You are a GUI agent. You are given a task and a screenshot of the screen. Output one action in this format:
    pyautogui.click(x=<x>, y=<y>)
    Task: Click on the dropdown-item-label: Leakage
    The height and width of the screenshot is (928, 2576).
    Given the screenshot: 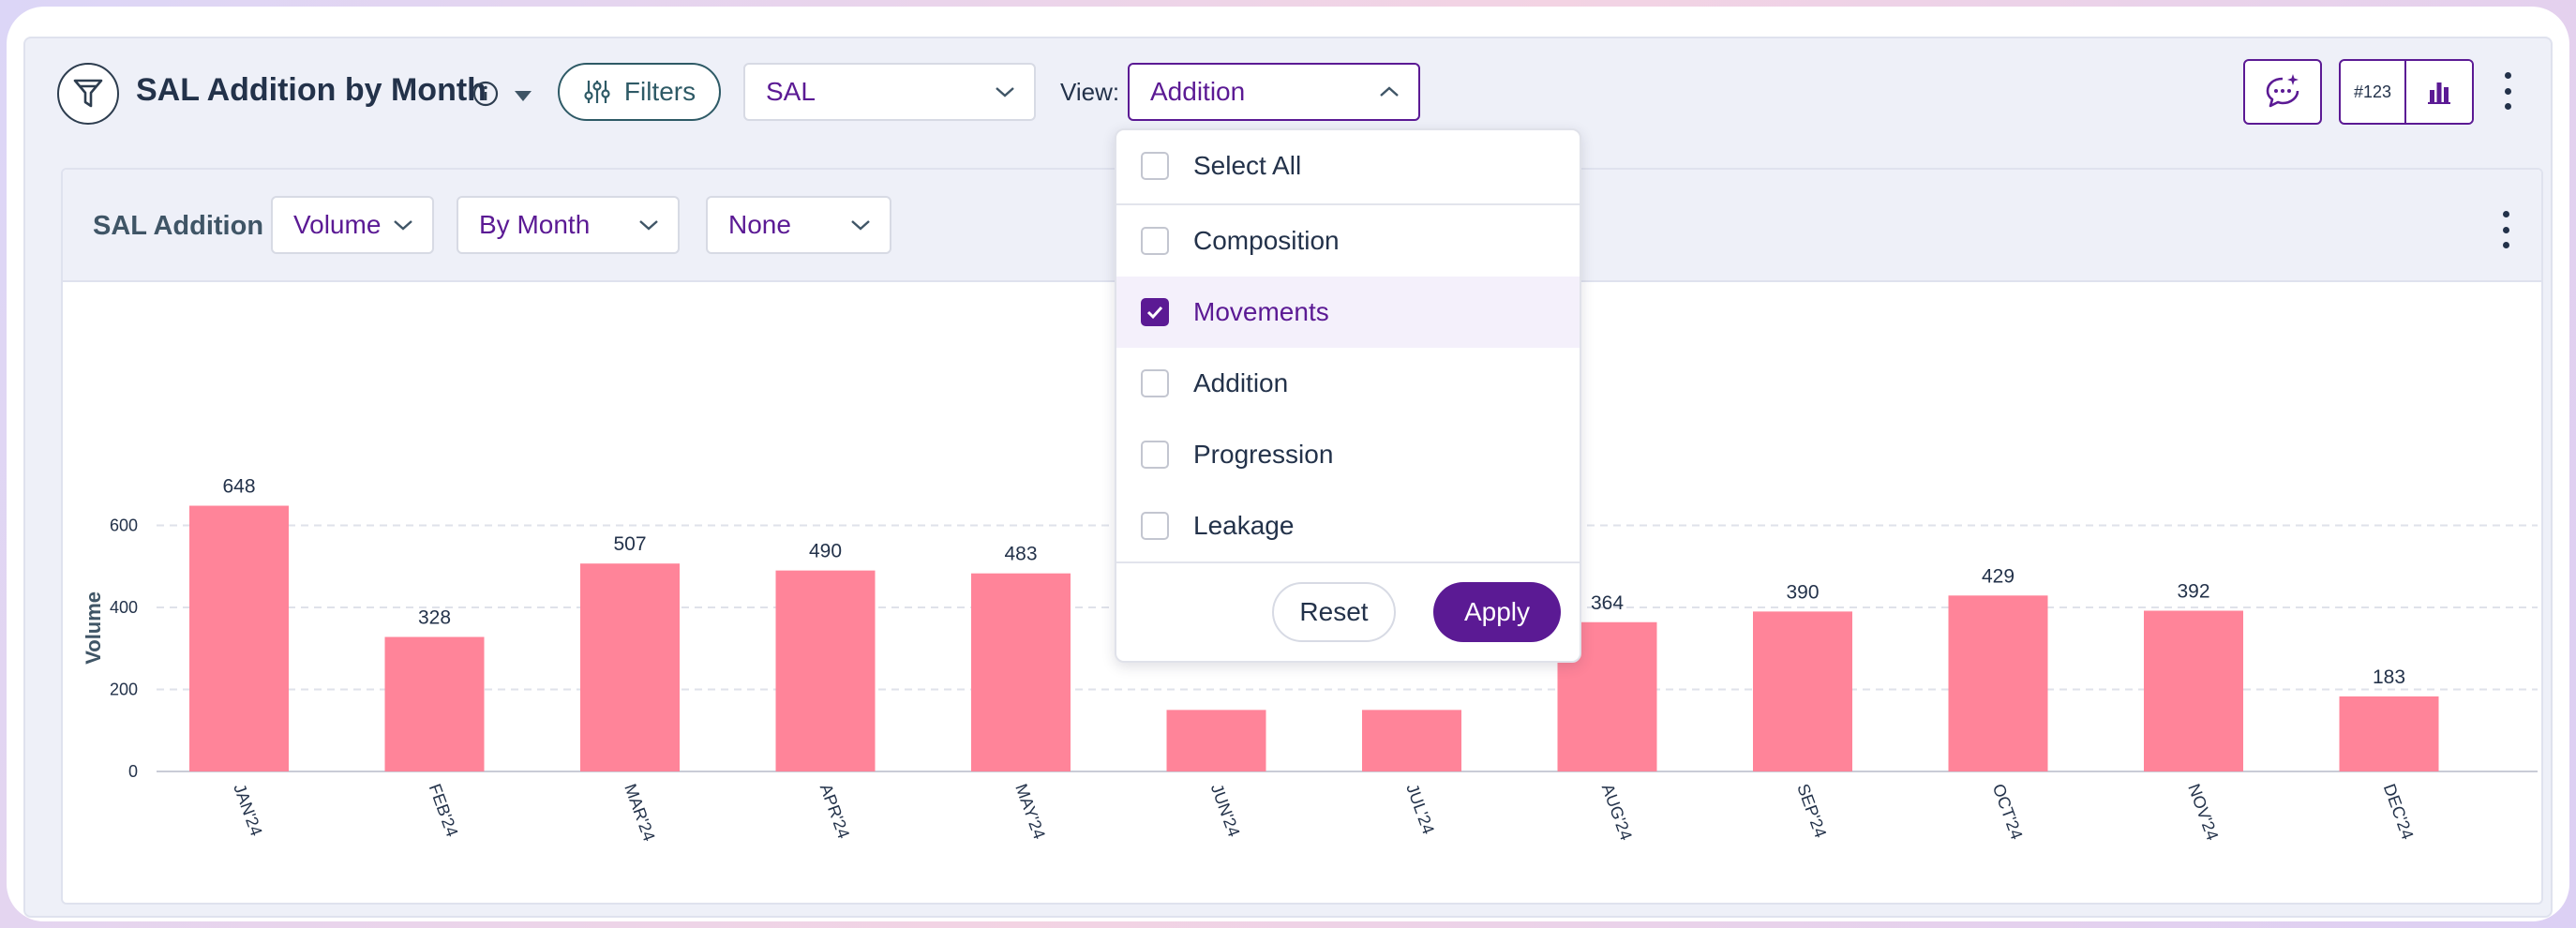 What is the action you would take?
    pyautogui.click(x=1244, y=526)
    